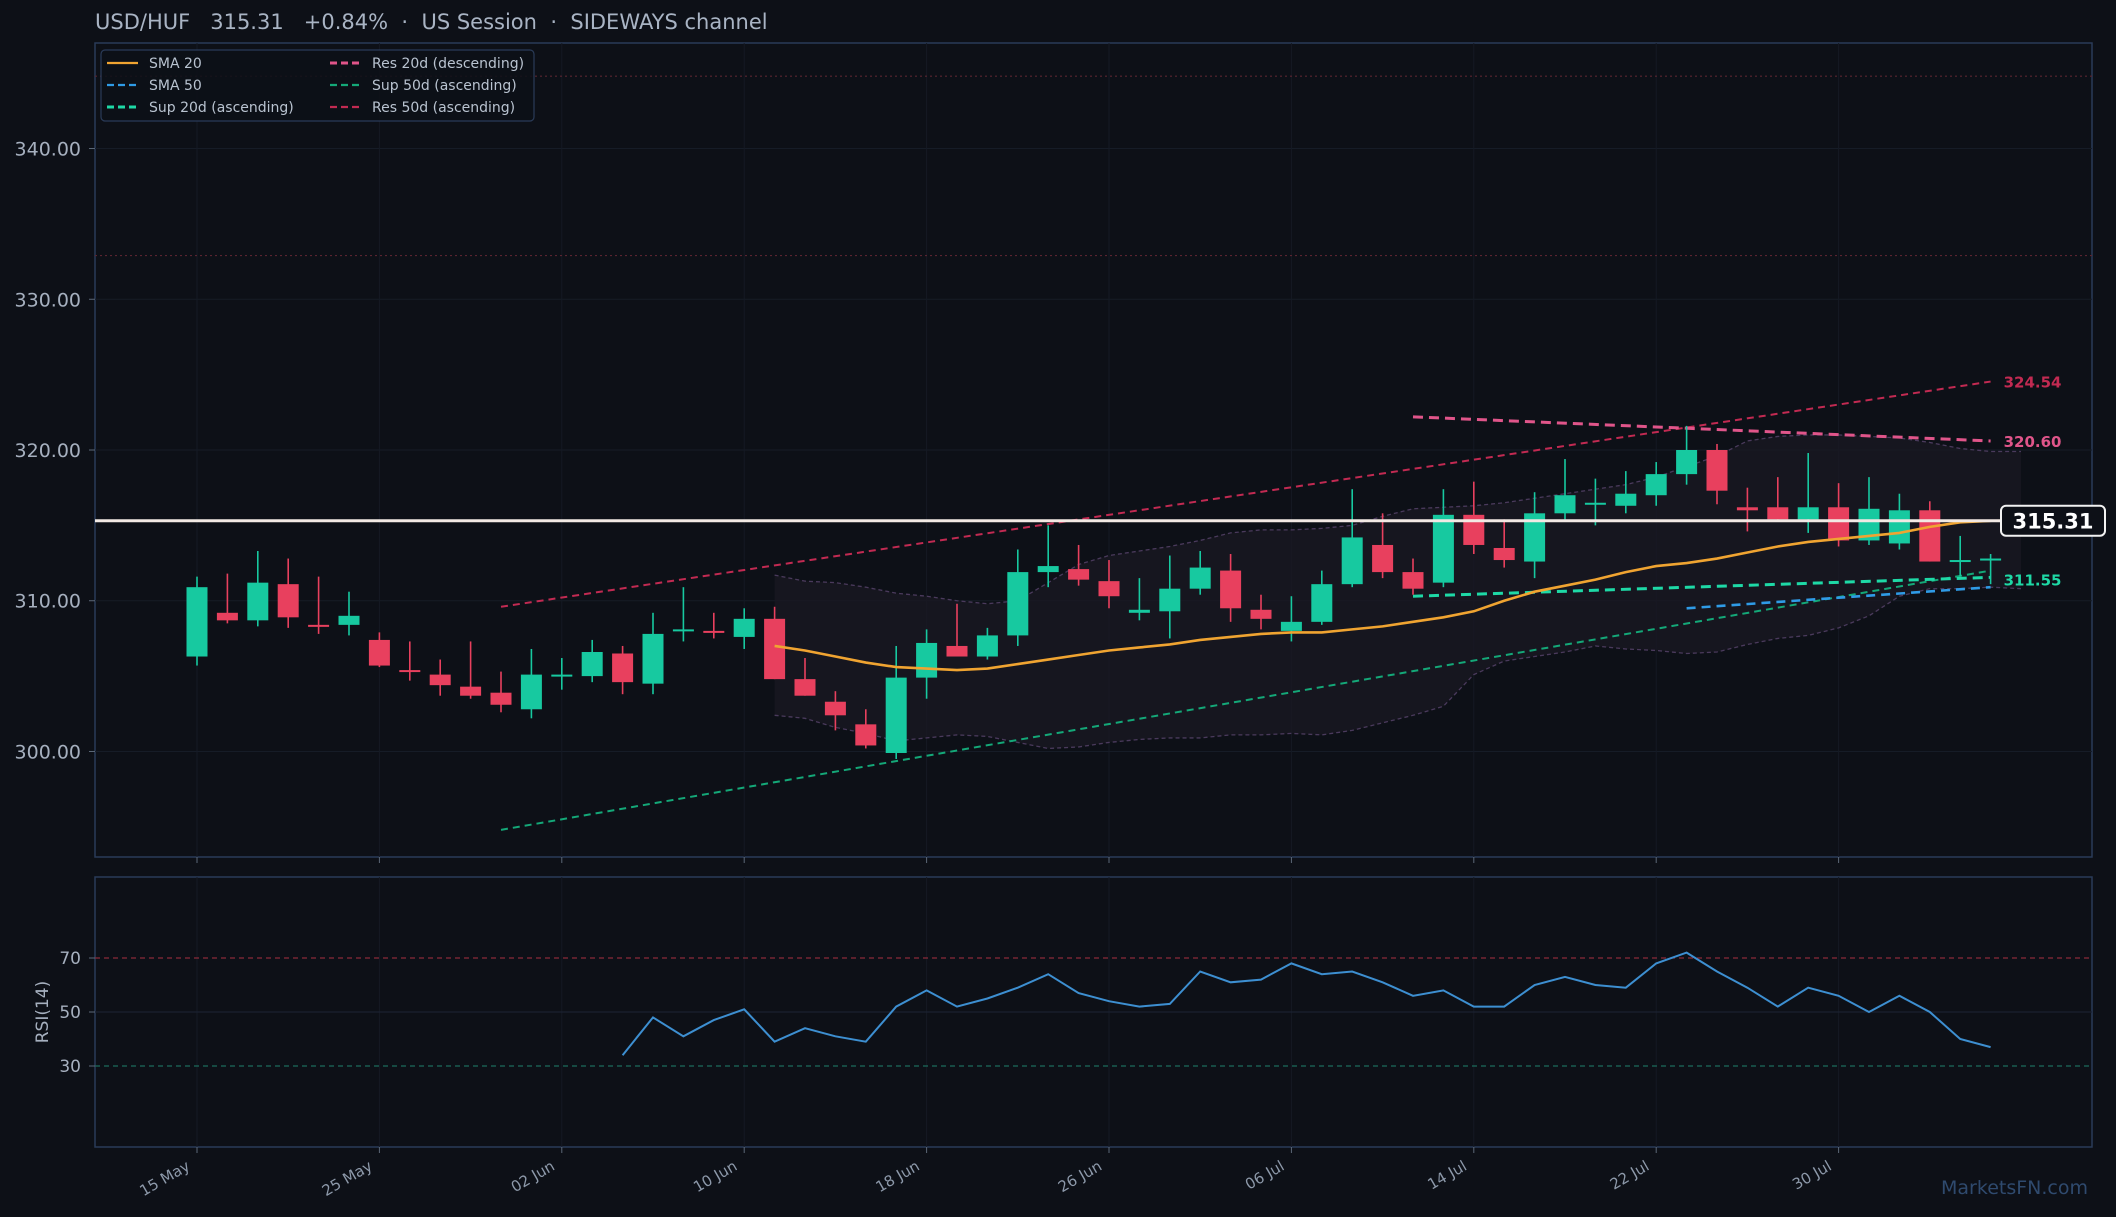 The width and height of the screenshot is (2116, 1217). What do you see at coordinates (448, 64) in the screenshot?
I see `legend-label-res20: Res 20d (descending)` at bounding box center [448, 64].